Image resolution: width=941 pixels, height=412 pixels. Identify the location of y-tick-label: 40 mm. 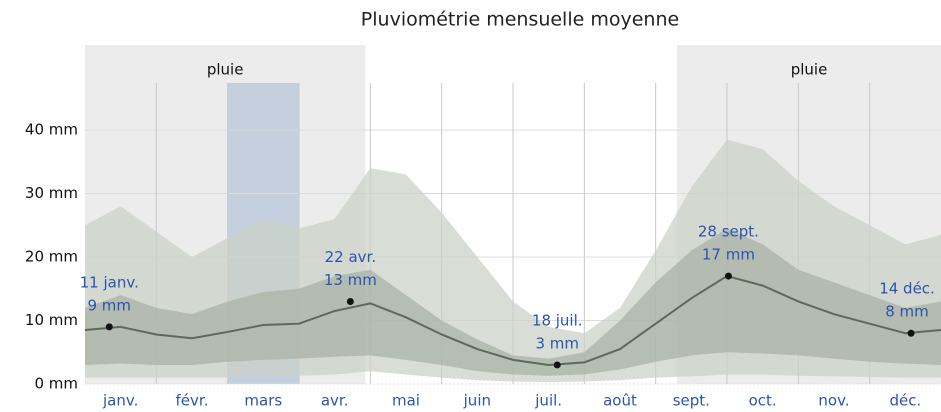
(51, 130).